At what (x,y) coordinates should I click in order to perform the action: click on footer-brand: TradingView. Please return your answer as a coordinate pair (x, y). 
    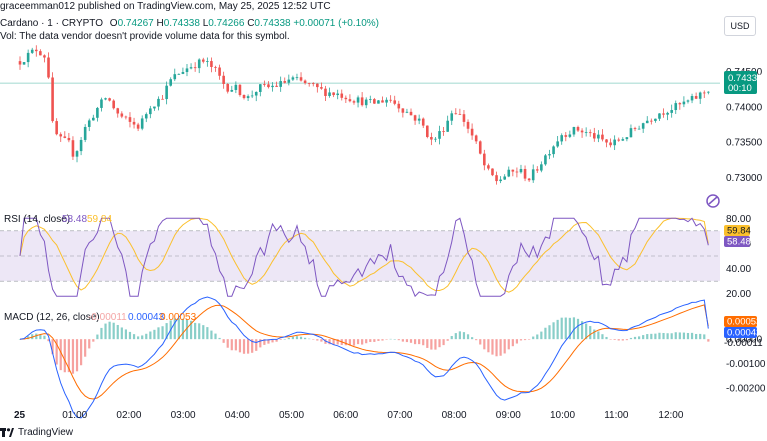
    Looking at the image, I should click on (36, 432).